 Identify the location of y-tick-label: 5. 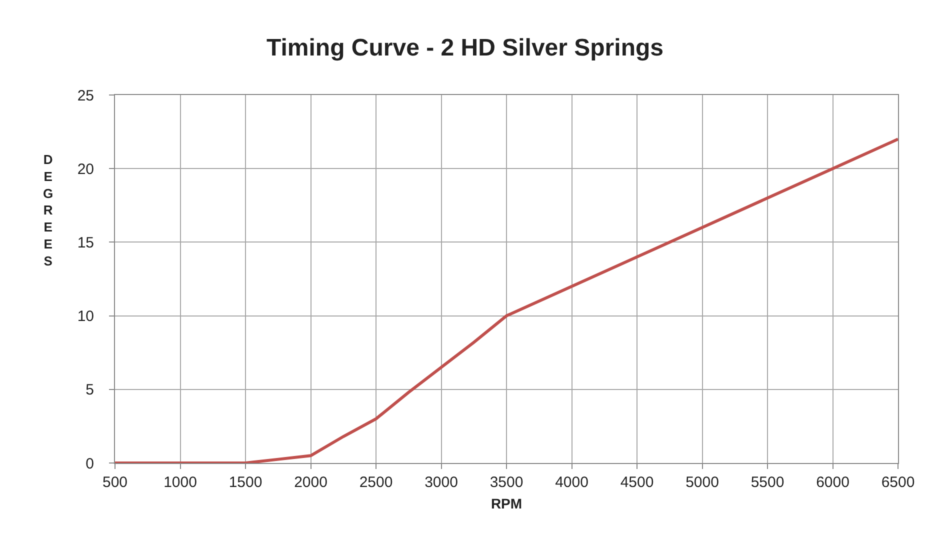
(90, 390).